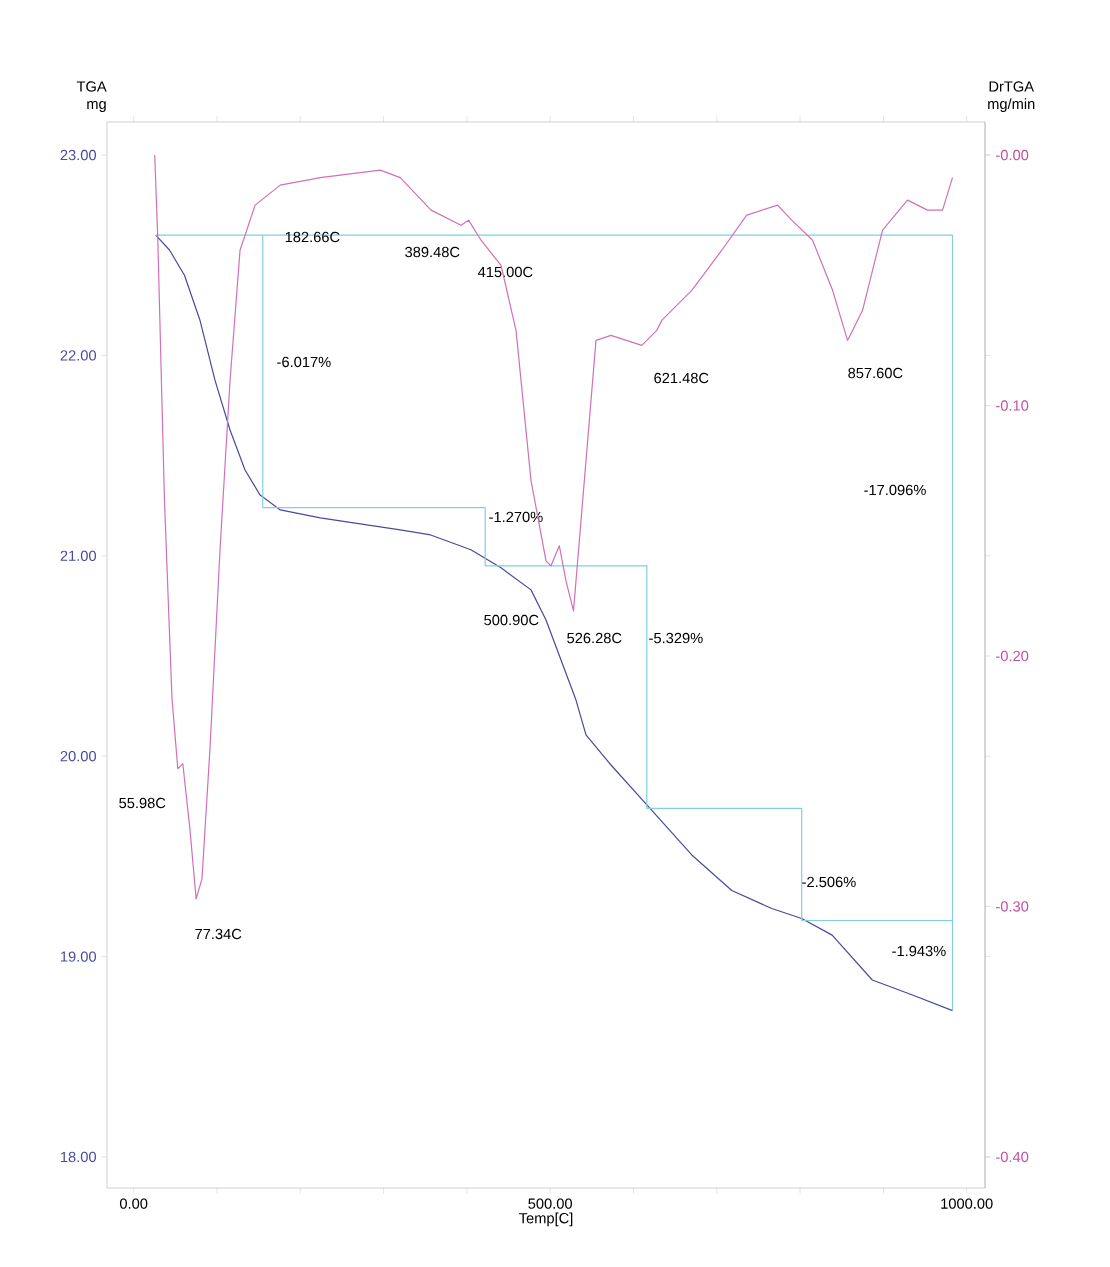 This screenshot has height=1267, width=1110. Describe the element at coordinates (681, 378) in the screenshot. I see `annotation: 621.48C` at that location.